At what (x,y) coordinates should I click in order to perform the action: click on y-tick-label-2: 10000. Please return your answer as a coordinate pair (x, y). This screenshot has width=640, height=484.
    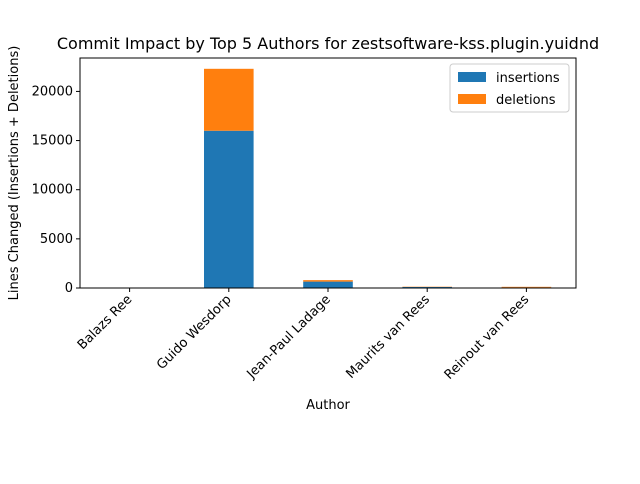
    Looking at the image, I should click on (52, 190).